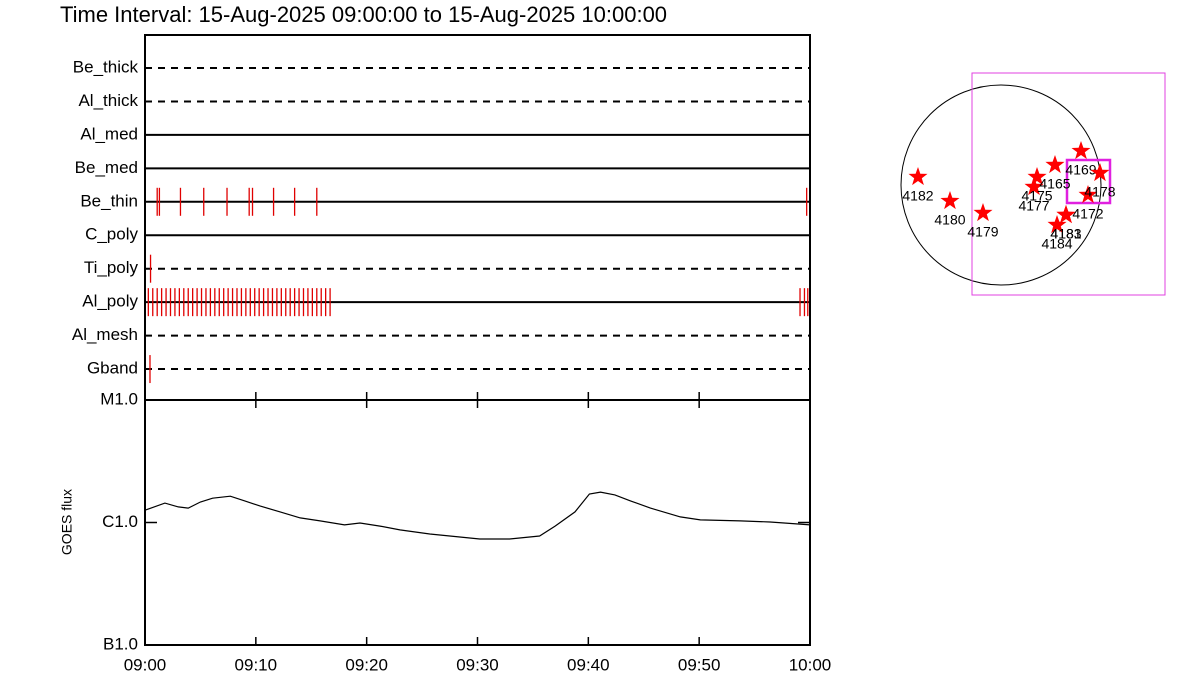  Describe the element at coordinates (982, 232) in the screenshot. I see `region-label: 4179` at that location.